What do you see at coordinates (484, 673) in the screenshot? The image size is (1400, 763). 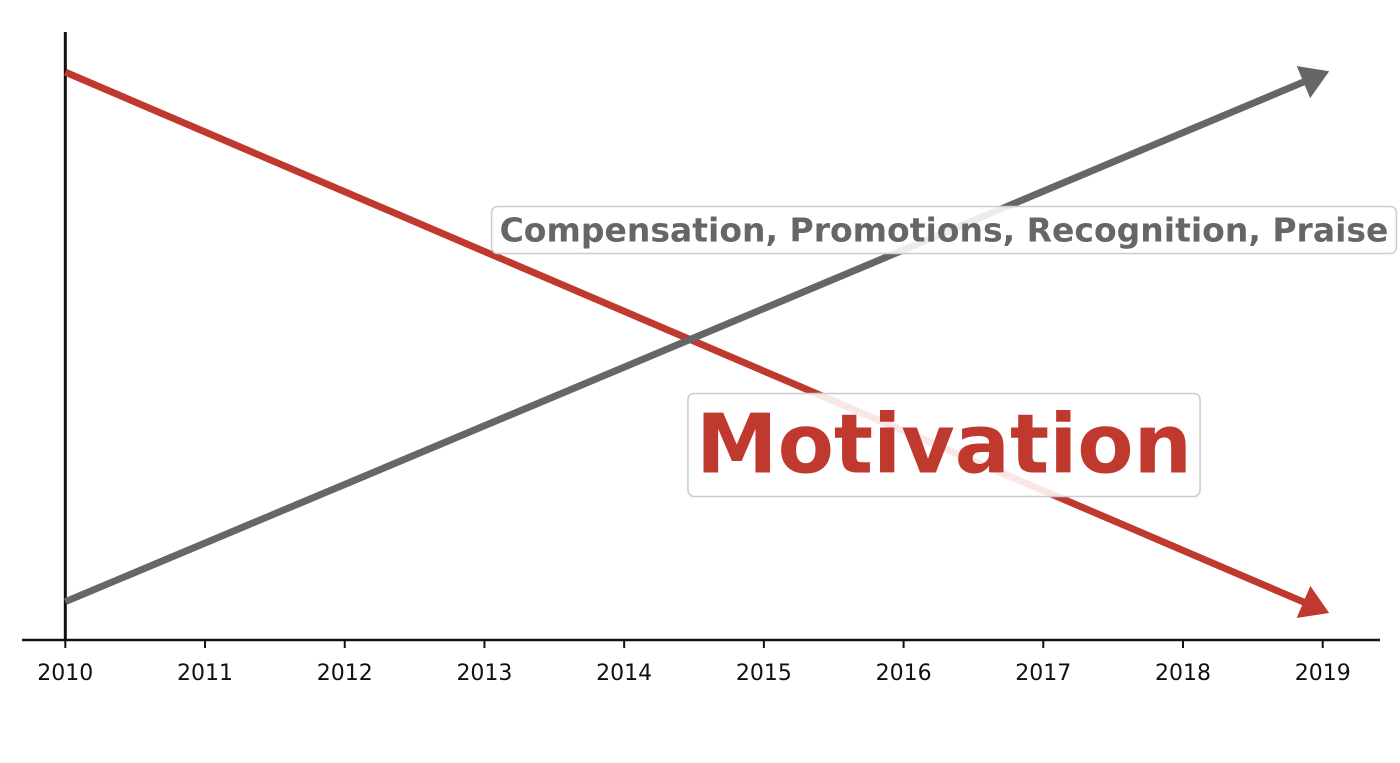 I see `x-tick-label: 2013` at bounding box center [484, 673].